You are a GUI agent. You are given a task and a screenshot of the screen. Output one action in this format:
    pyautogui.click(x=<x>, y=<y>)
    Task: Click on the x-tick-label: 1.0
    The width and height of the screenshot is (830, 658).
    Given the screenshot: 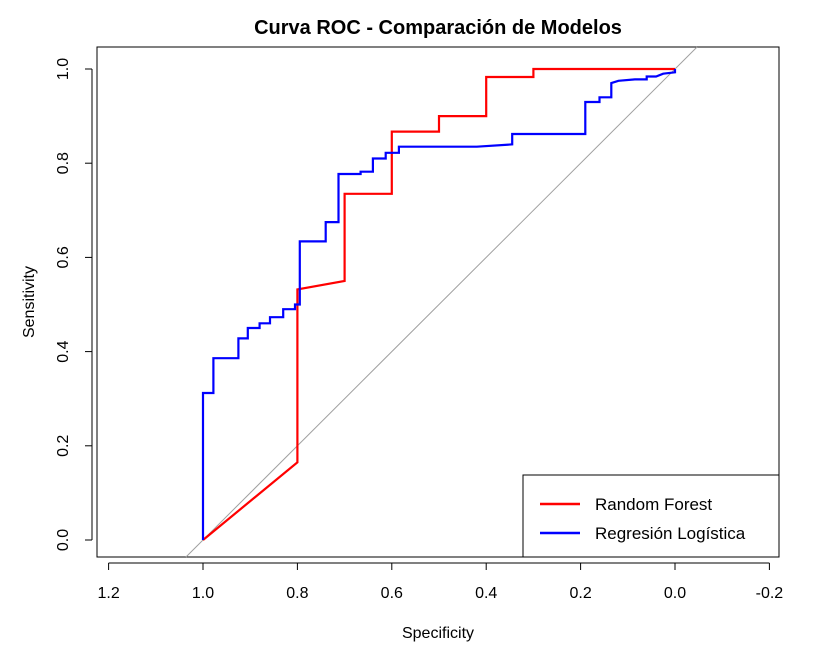 What is the action you would take?
    pyautogui.click(x=203, y=593)
    